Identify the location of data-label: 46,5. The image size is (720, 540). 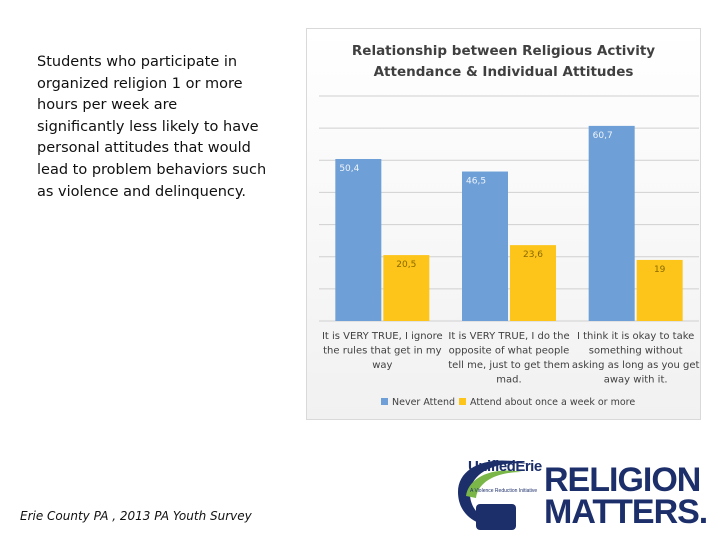
(476, 182).